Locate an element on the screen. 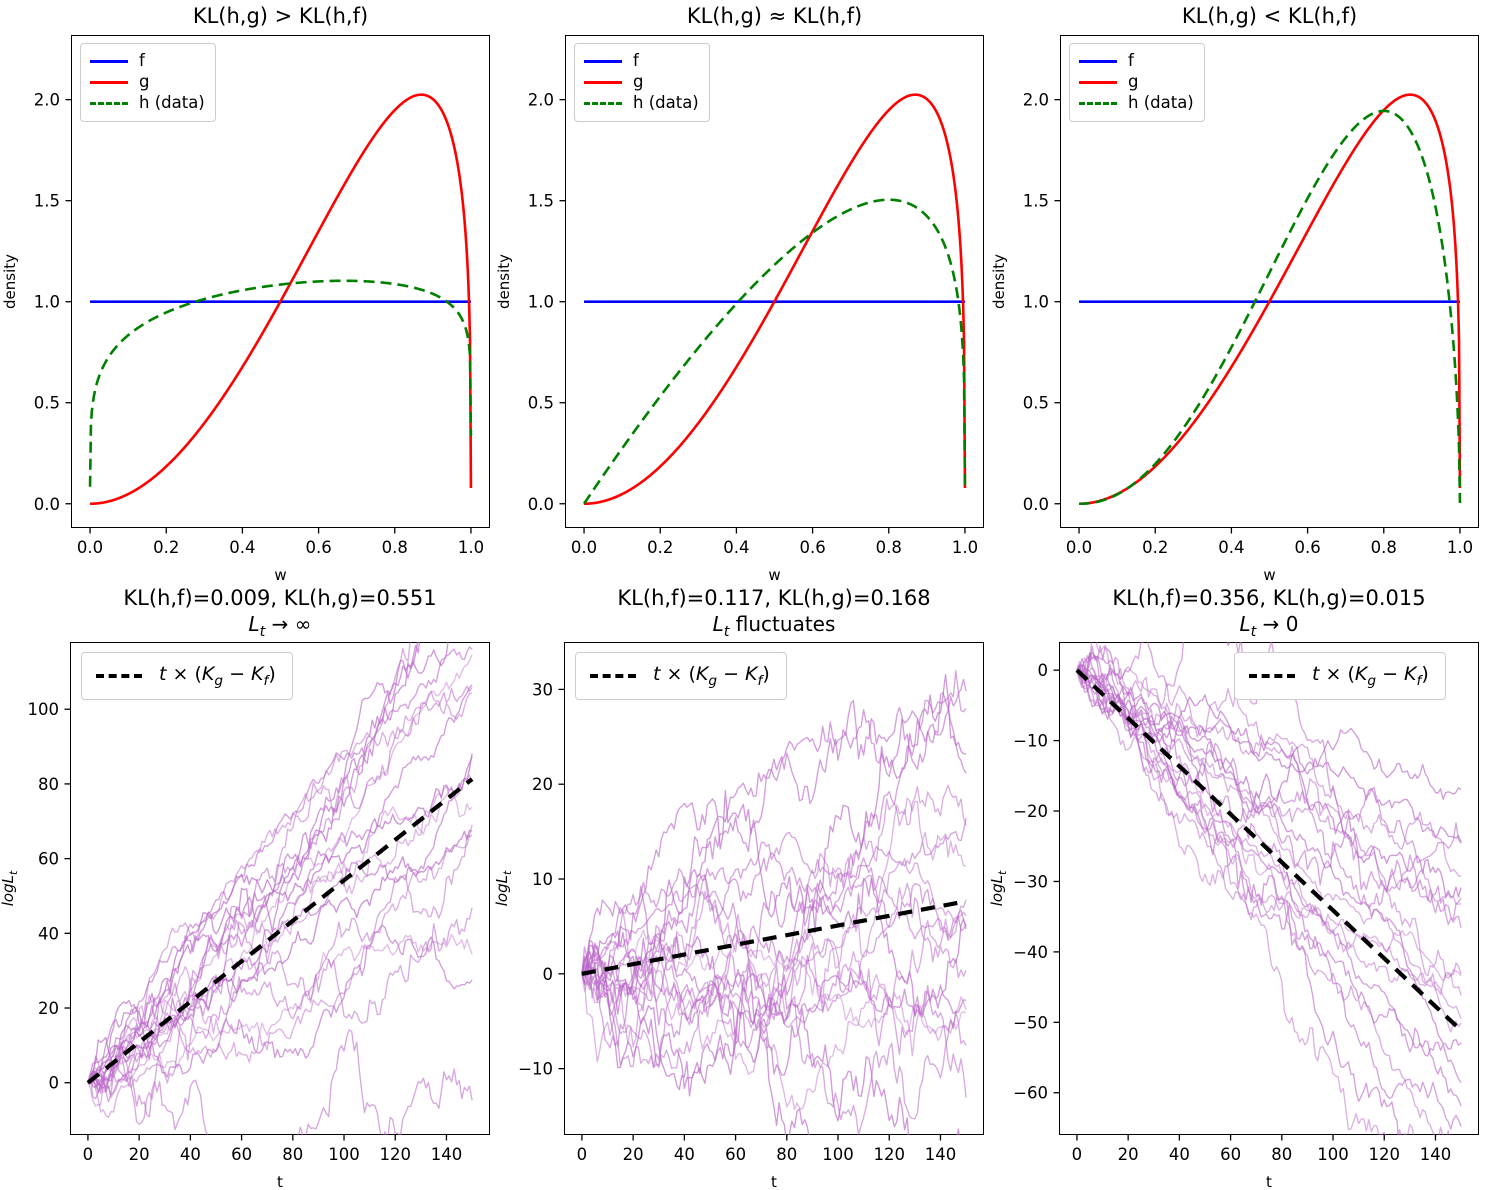  legend-label-reference: t × (Kg − Kf) is located at coordinates (1370, 676).